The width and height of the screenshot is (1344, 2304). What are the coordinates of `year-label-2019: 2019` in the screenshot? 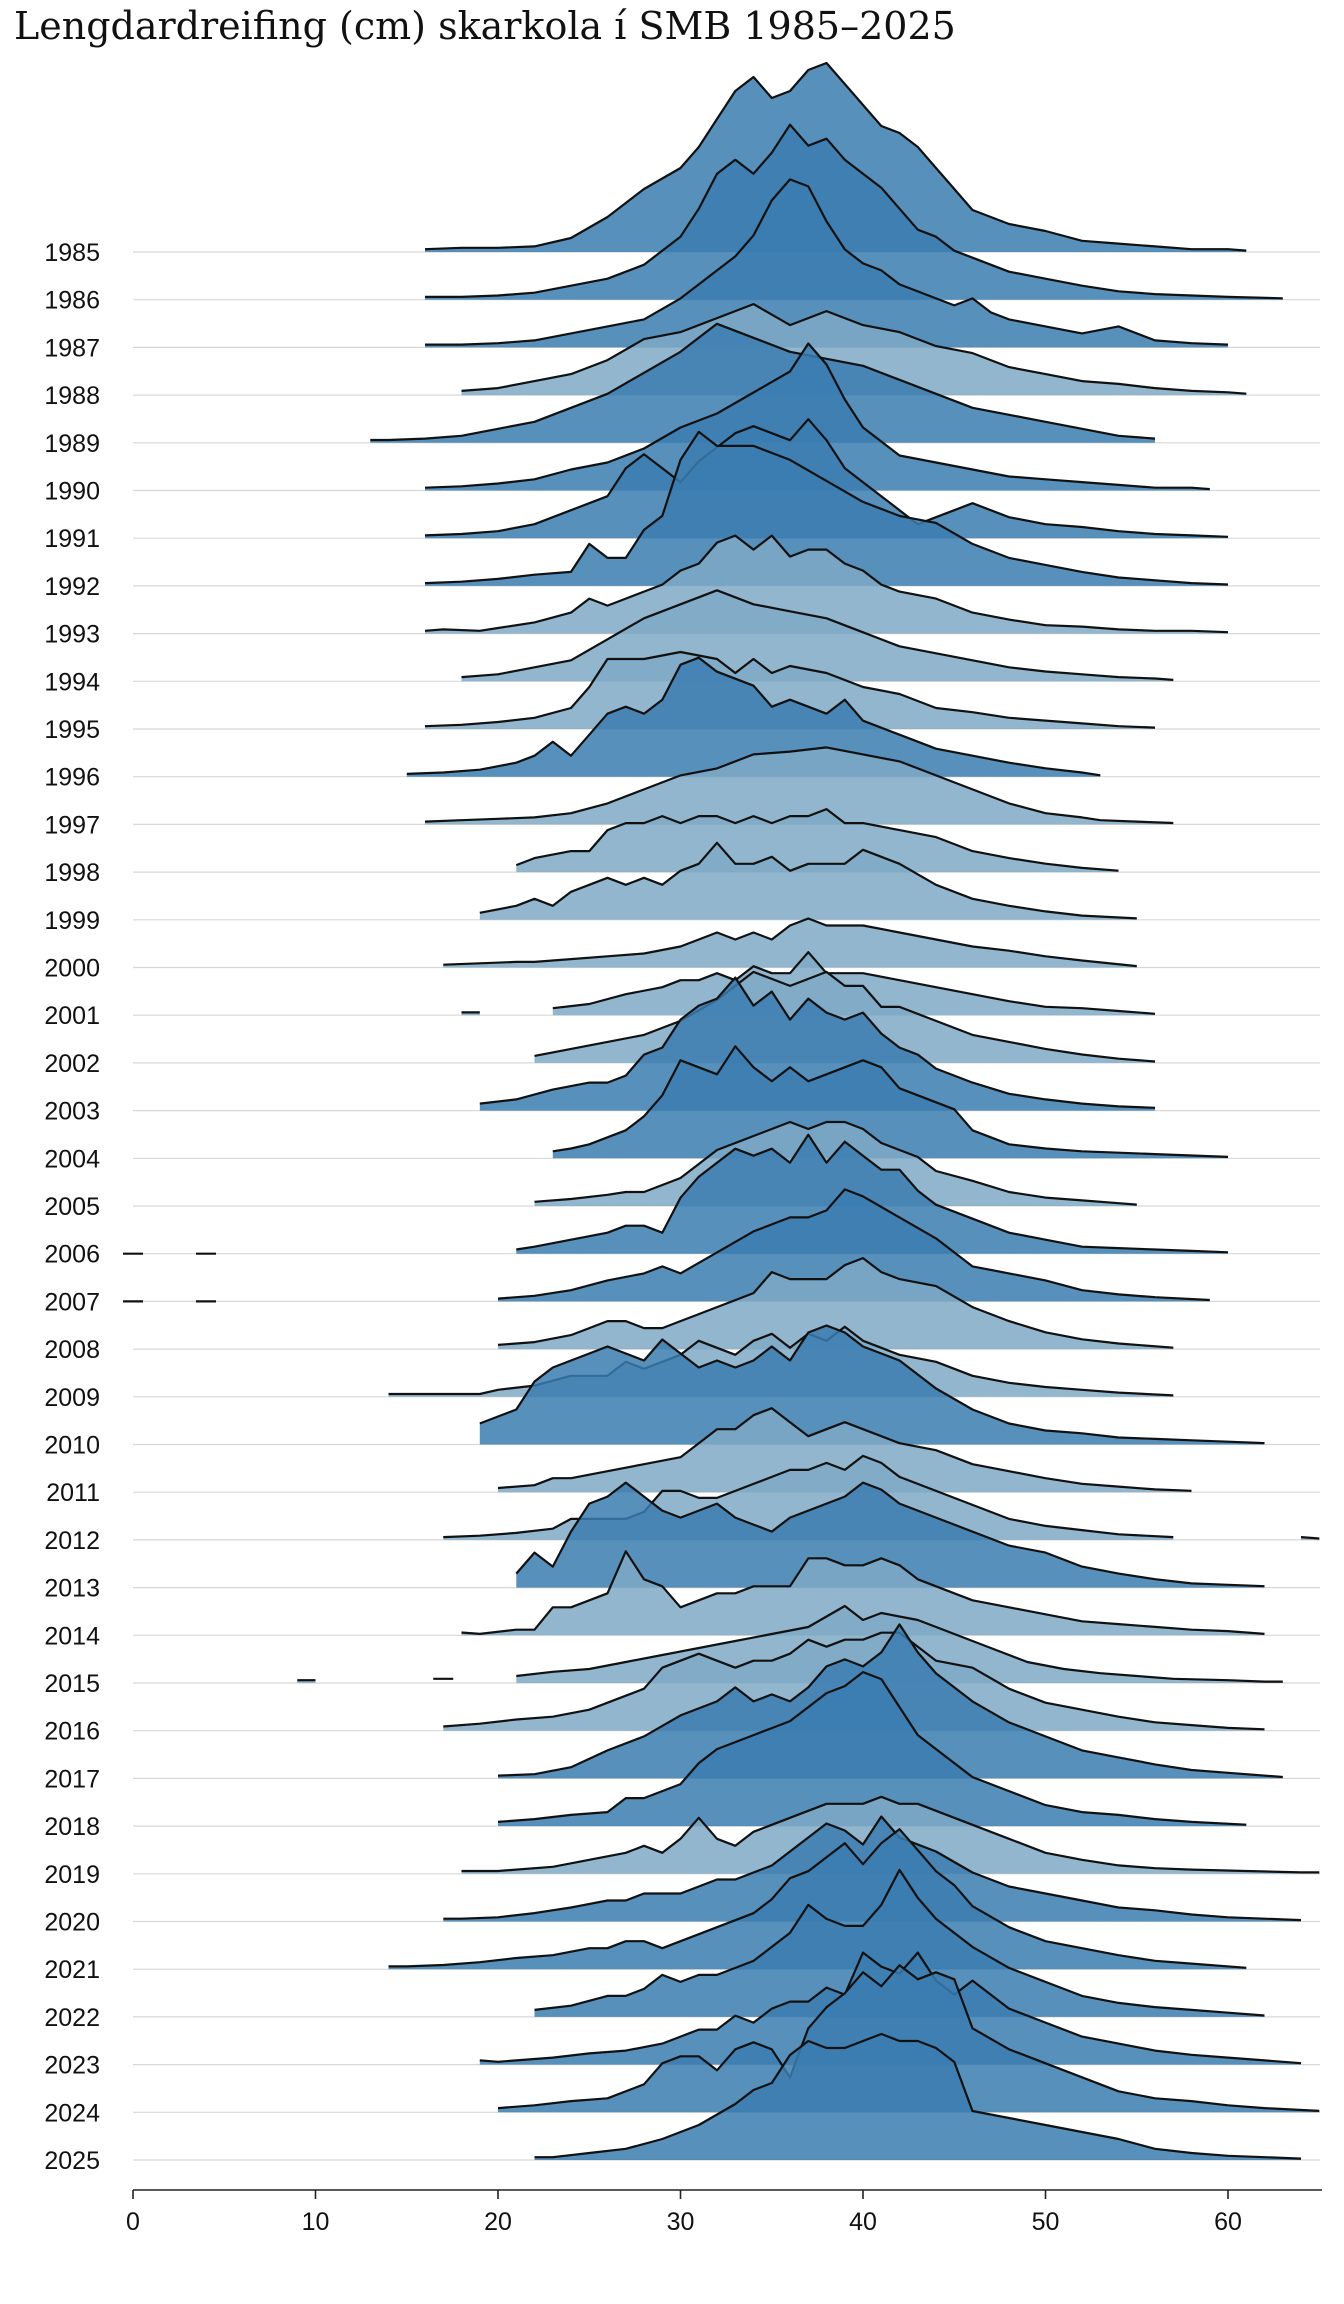 It's located at (72, 1875).